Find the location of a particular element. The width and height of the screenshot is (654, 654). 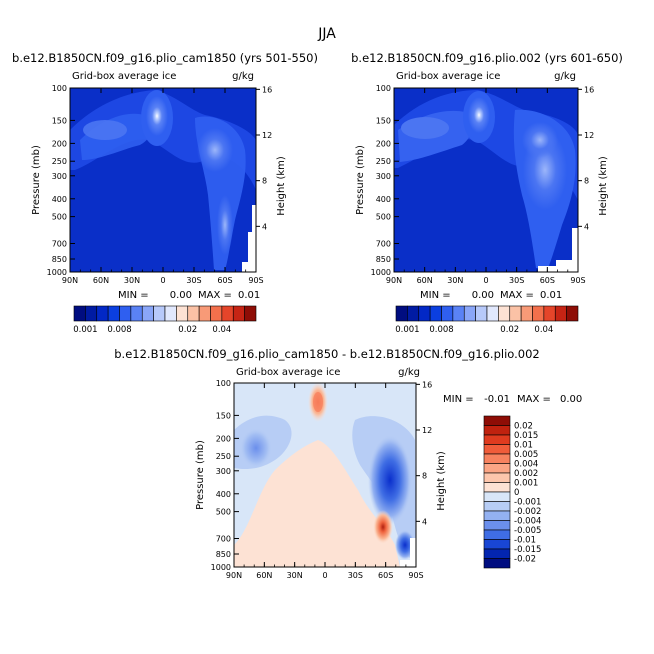

panel-a-y-tick-label: 850 is located at coordinates (59, 259).